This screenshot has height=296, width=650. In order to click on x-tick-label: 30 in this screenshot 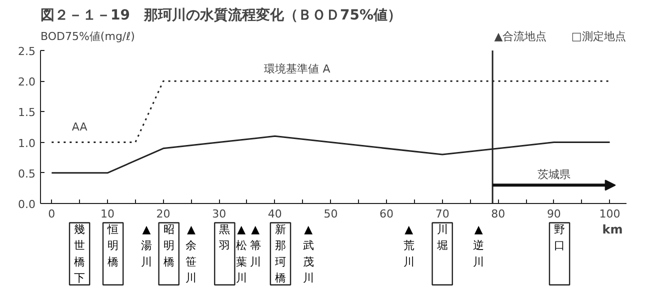, I will do `click(219, 214)`.